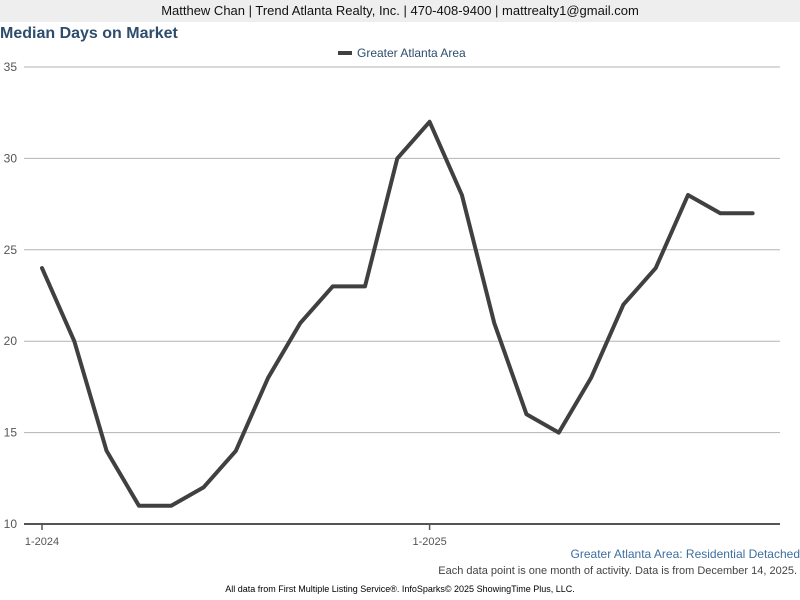  Describe the element at coordinates (411, 53) in the screenshot. I see `legend-label: Greater Atlanta Area` at that location.